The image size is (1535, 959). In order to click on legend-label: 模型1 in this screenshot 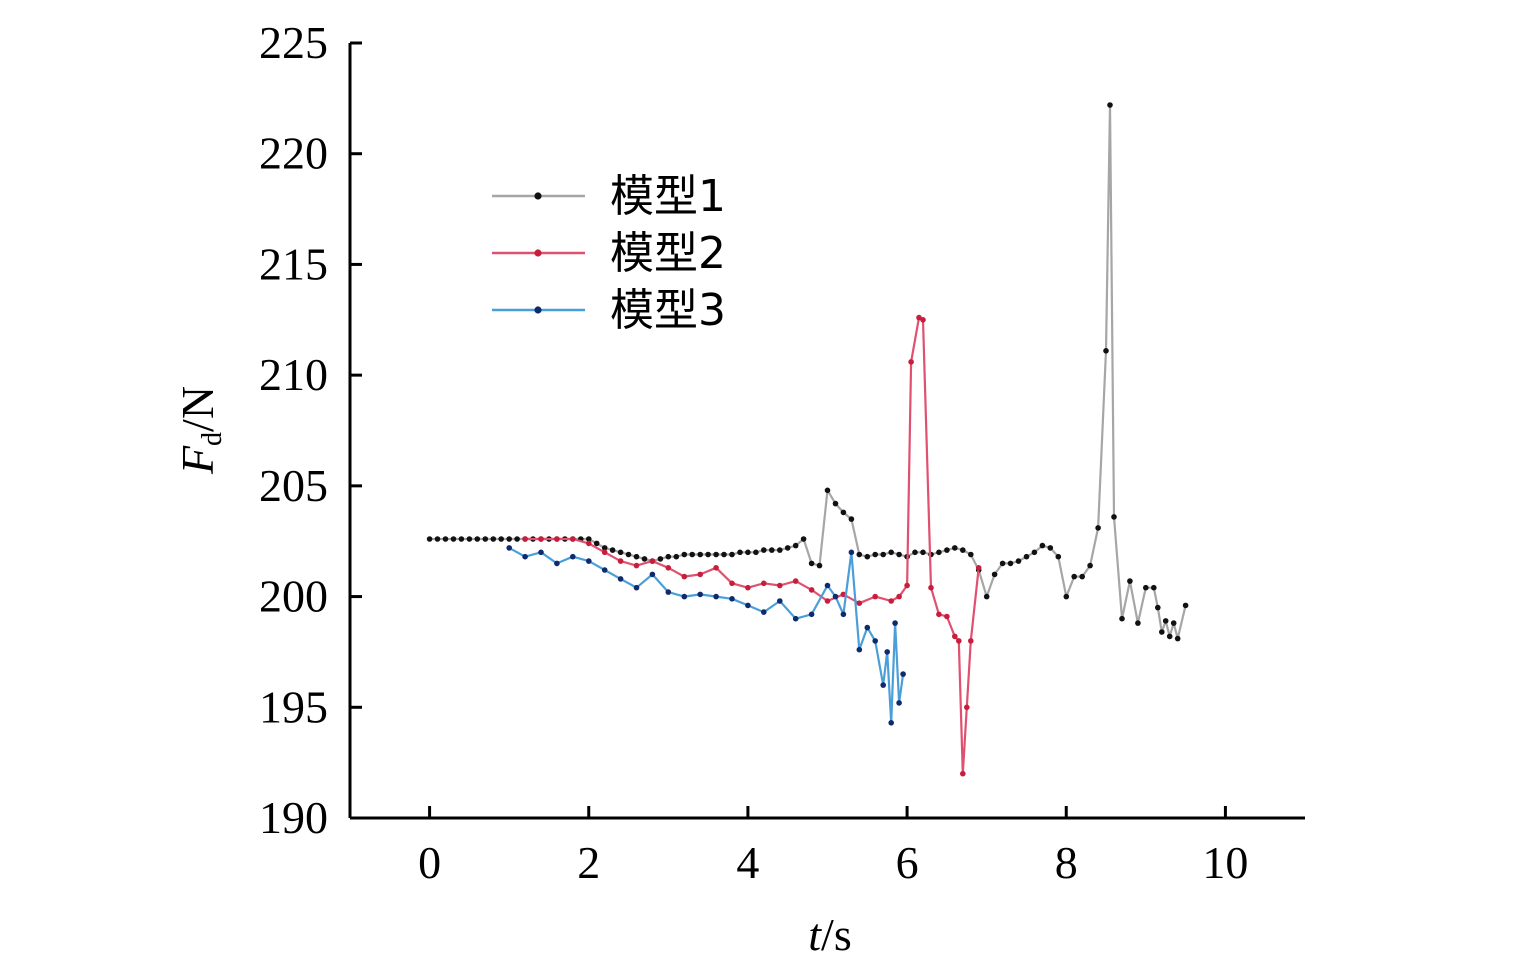, I will do `click(668, 196)`.